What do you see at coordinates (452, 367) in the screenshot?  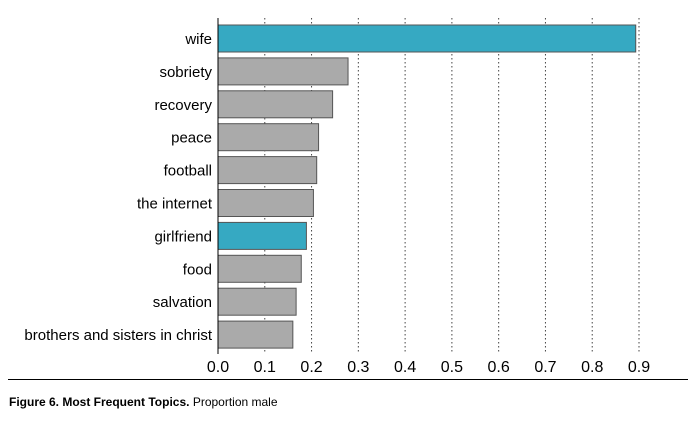 I see `x-tick-label: 0.5` at bounding box center [452, 367].